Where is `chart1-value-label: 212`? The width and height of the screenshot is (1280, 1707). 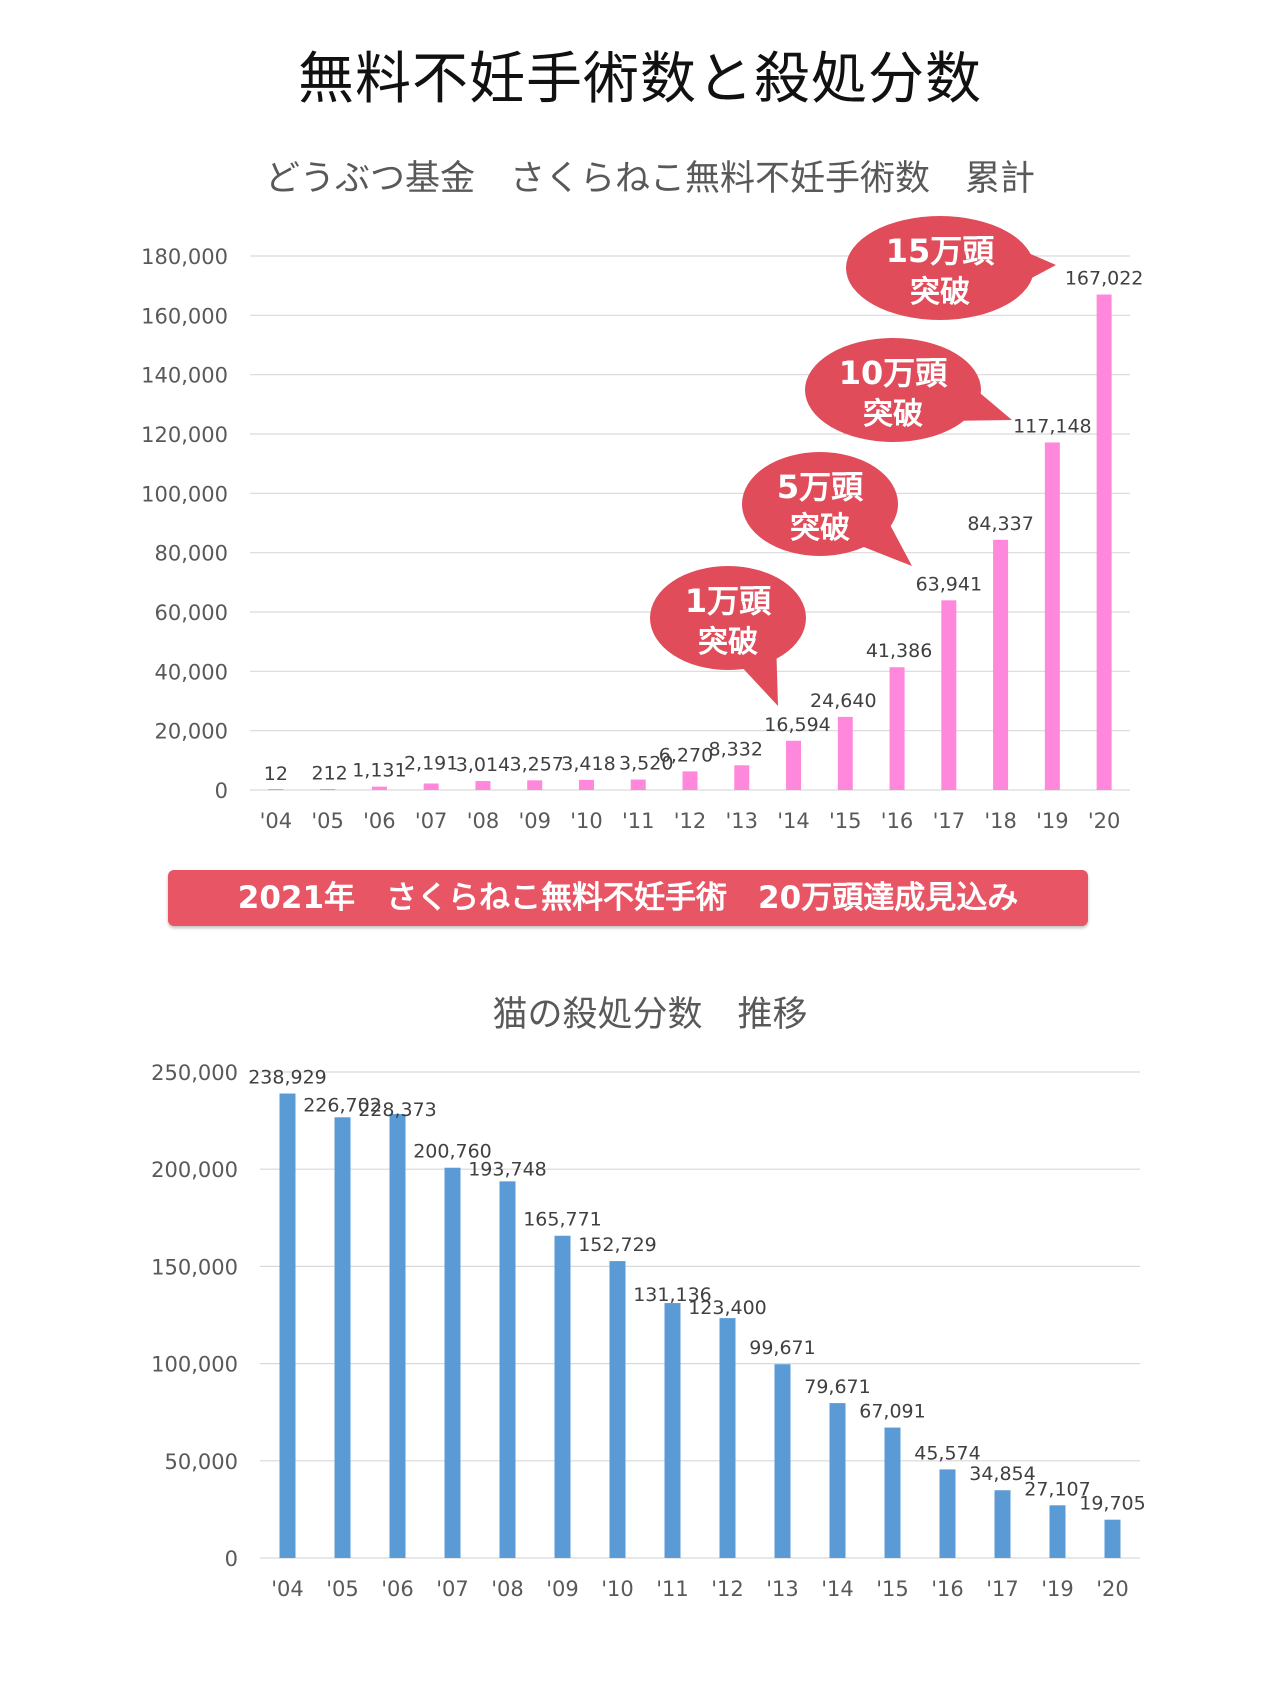 chart1-value-label: 212 is located at coordinates (330, 773).